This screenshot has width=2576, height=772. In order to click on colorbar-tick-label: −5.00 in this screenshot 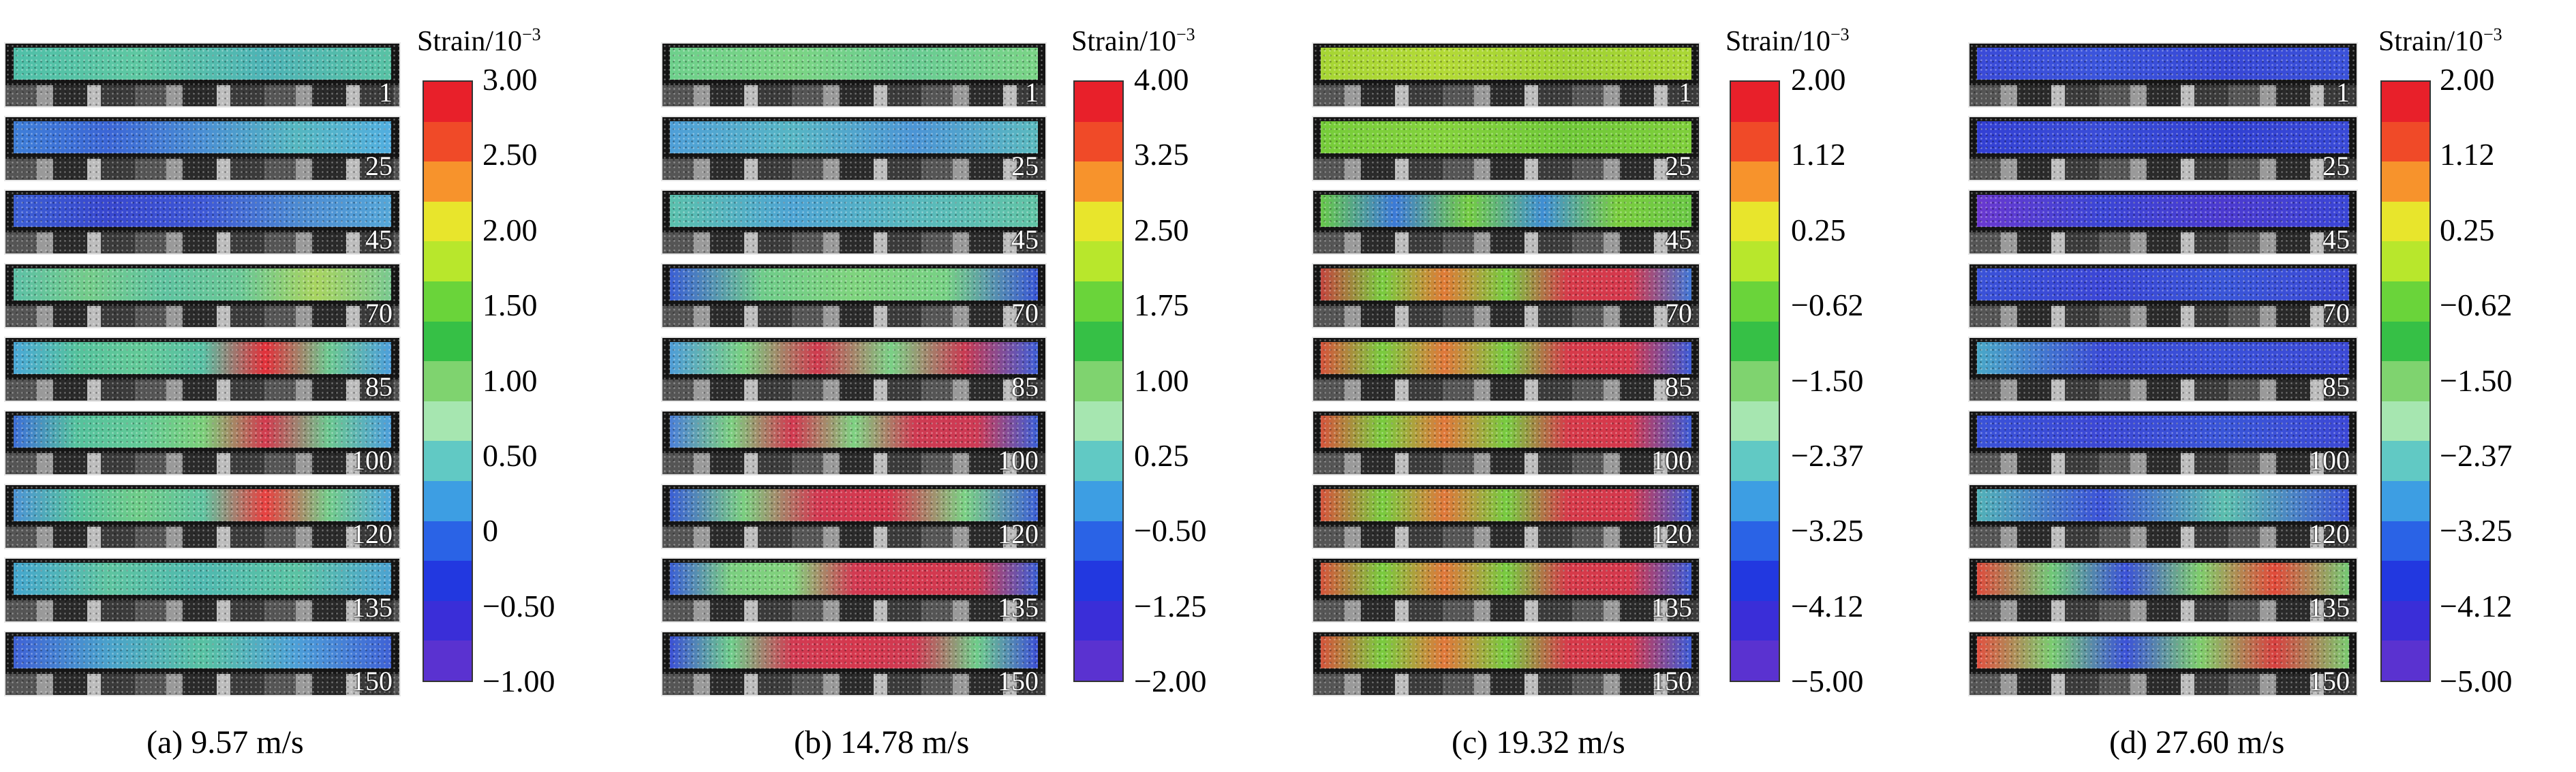, I will do `click(2476, 681)`.